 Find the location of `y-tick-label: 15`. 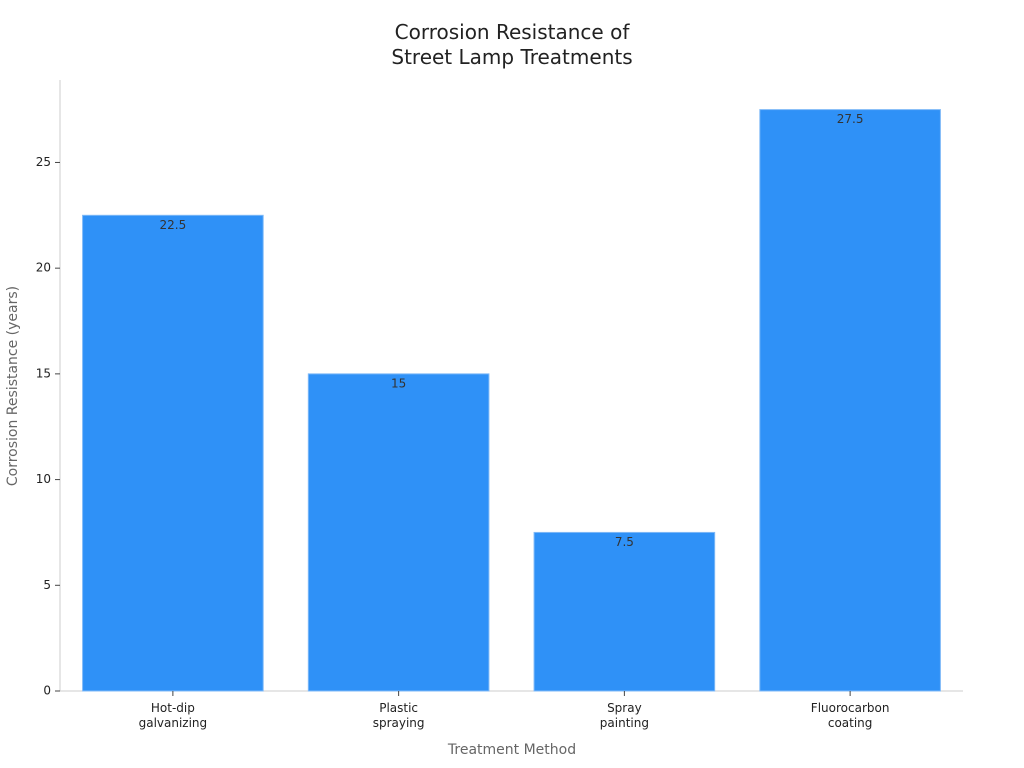

y-tick-label: 15 is located at coordinates (43, 373).